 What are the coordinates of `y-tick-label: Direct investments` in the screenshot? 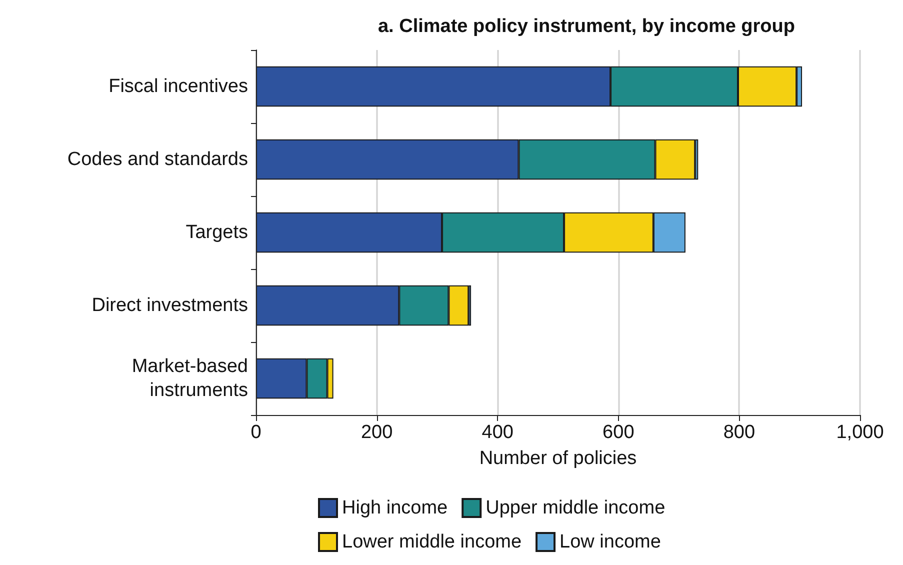 It's located at (170, 305).